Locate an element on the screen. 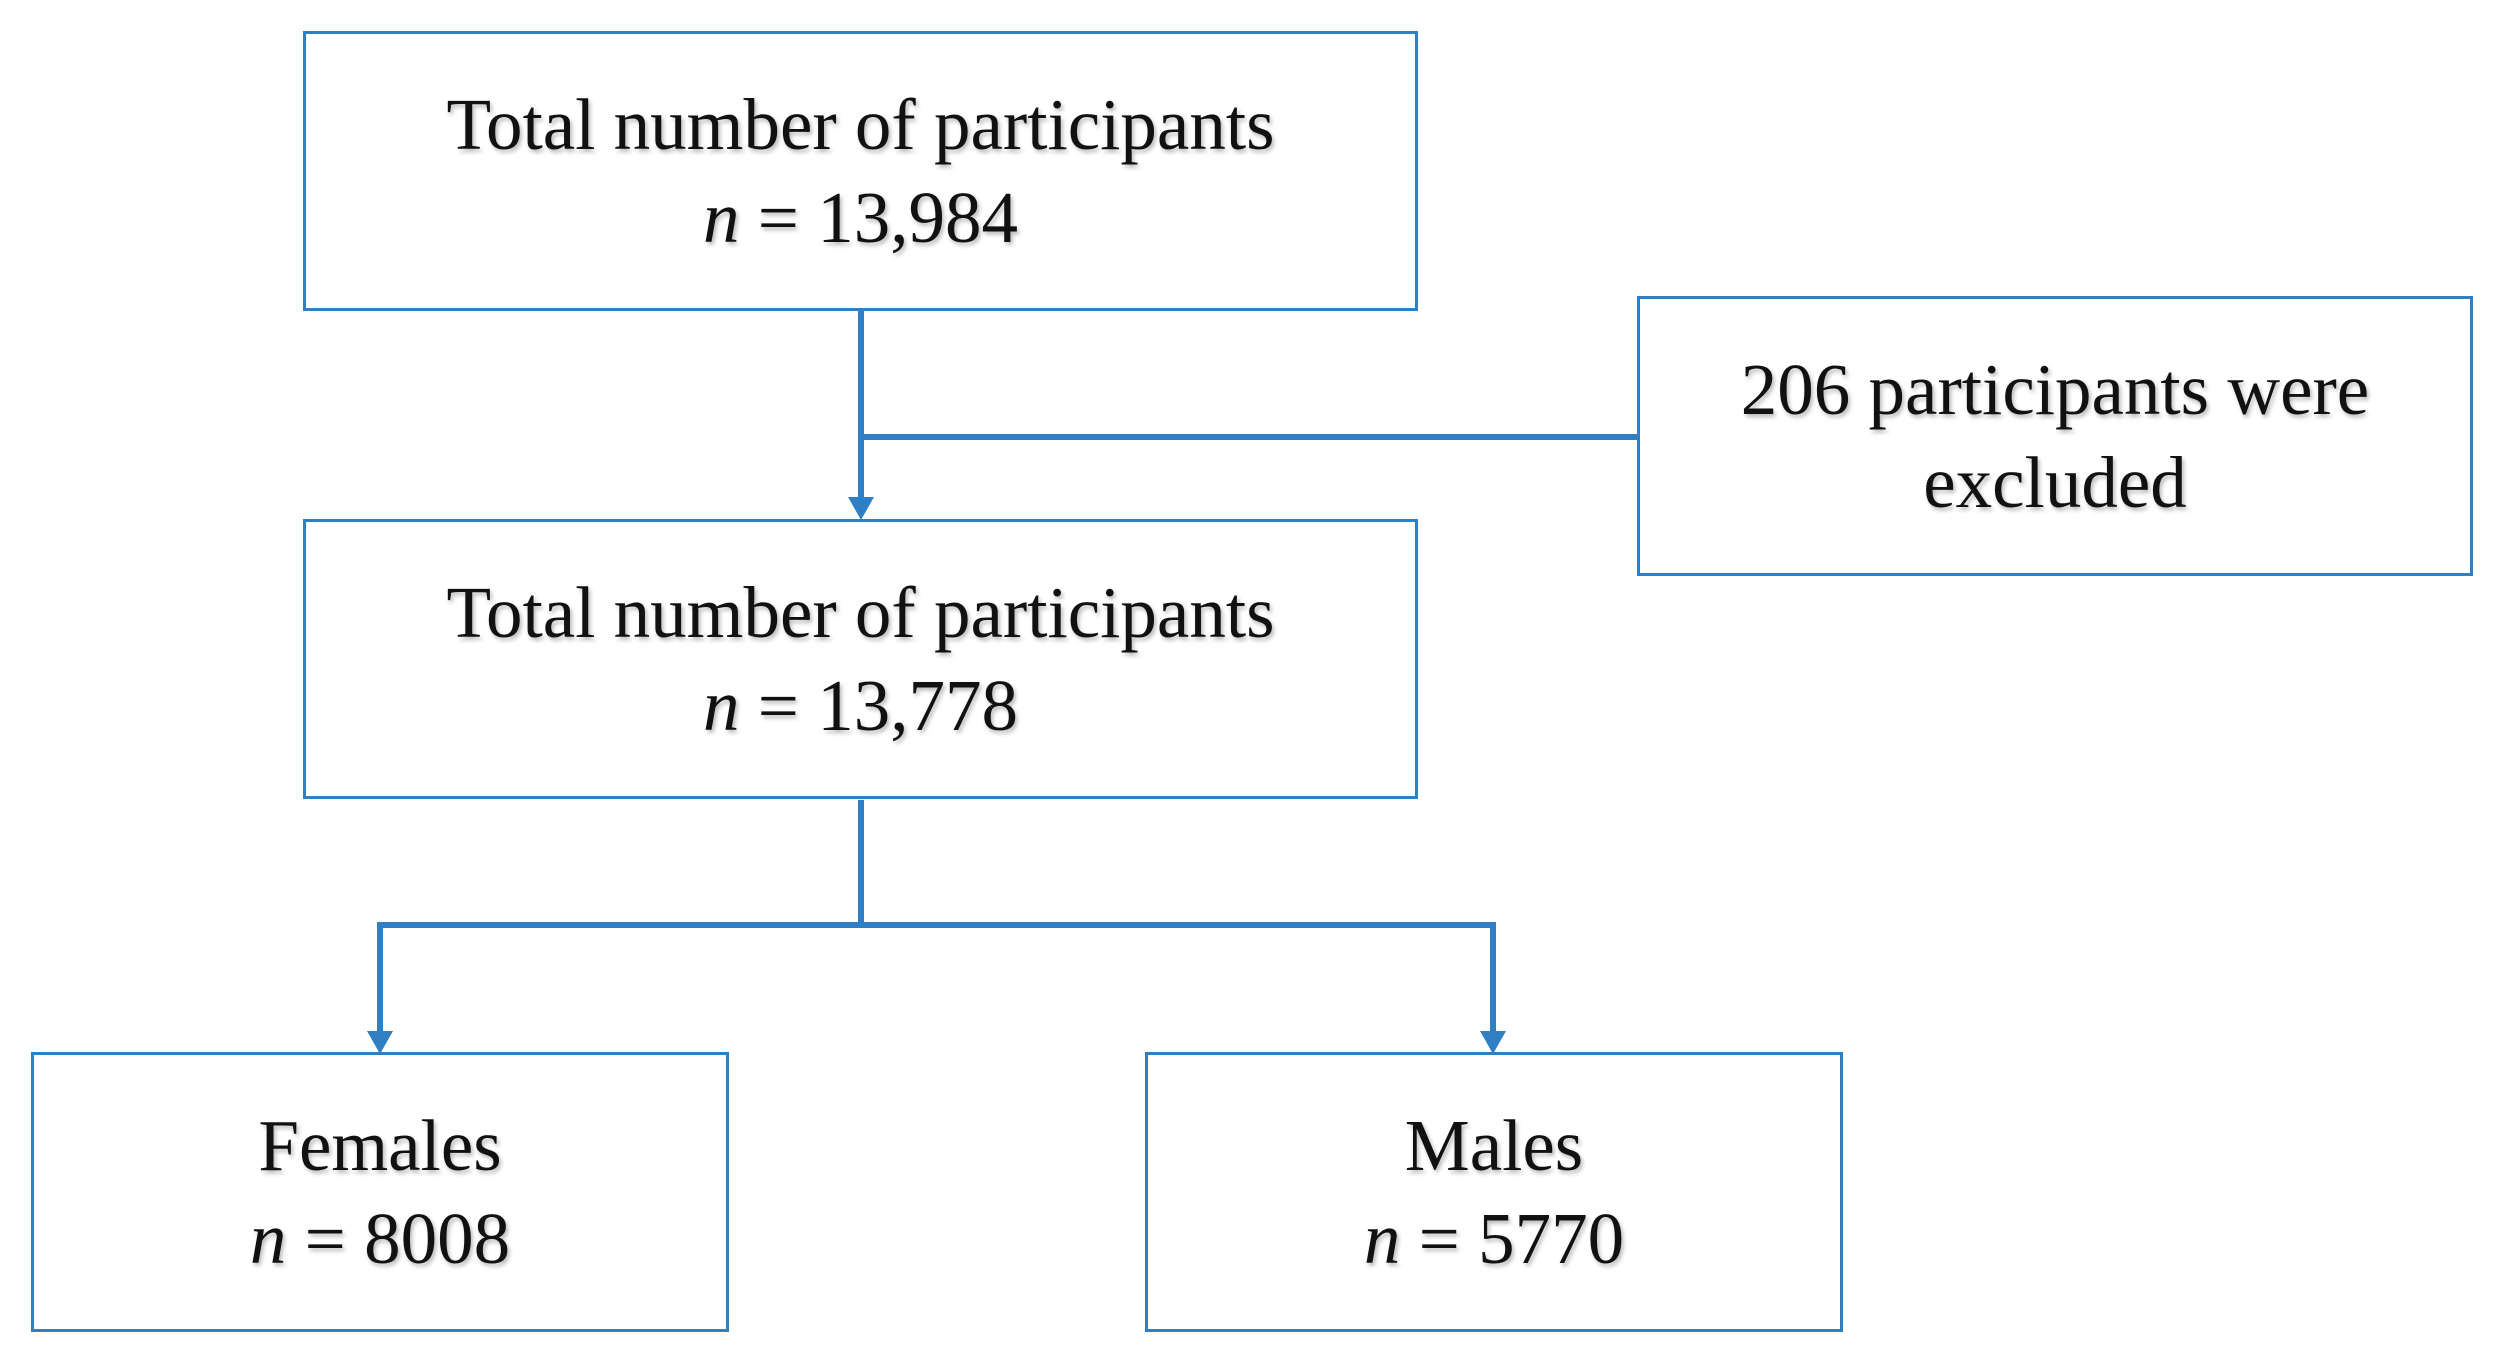 This screenshot has height=1362, width=2495. arrowhead-to-filtered is located at coordinates (861, 508).